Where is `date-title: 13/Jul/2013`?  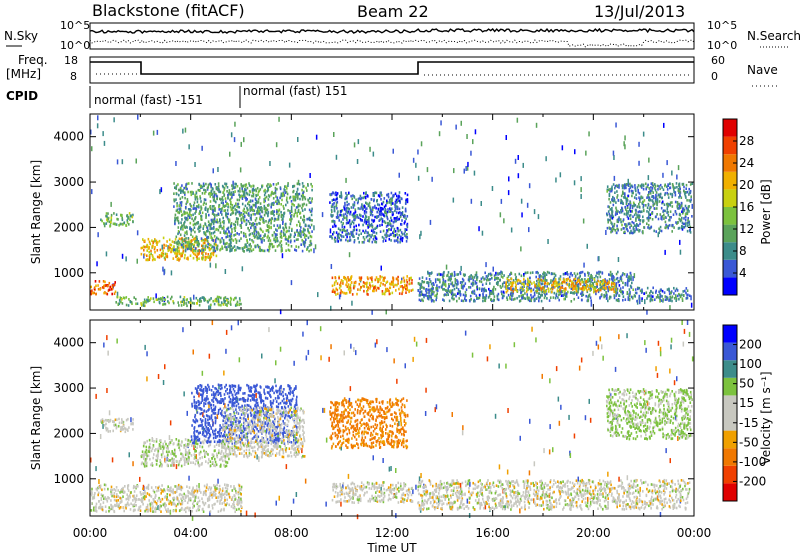
date-title: 13/Jul/2013 is located at coordinates (639, 11).